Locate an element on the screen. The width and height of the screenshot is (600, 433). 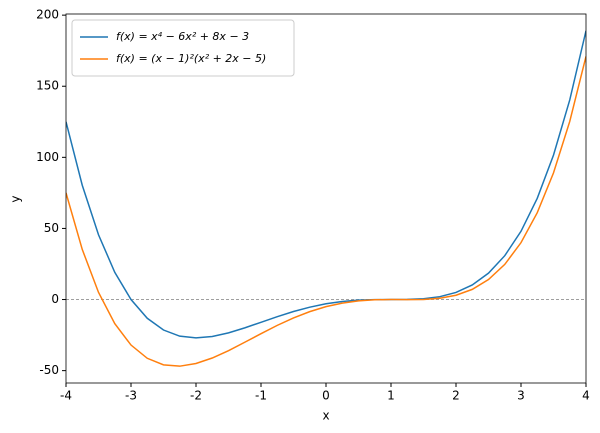
legend-label: f(x) = x⁴ − 6x² + 8x − 3 is located at coordinates (182, 36).